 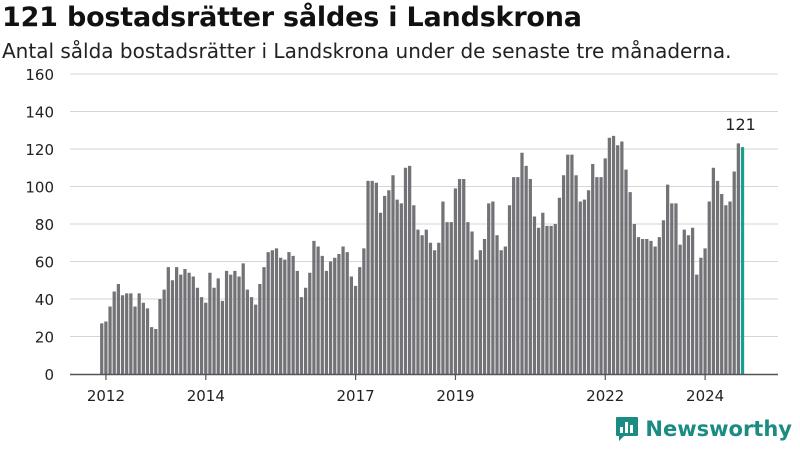 I want to click on brand-name: Newsworthy, so click(x=718, y=429).